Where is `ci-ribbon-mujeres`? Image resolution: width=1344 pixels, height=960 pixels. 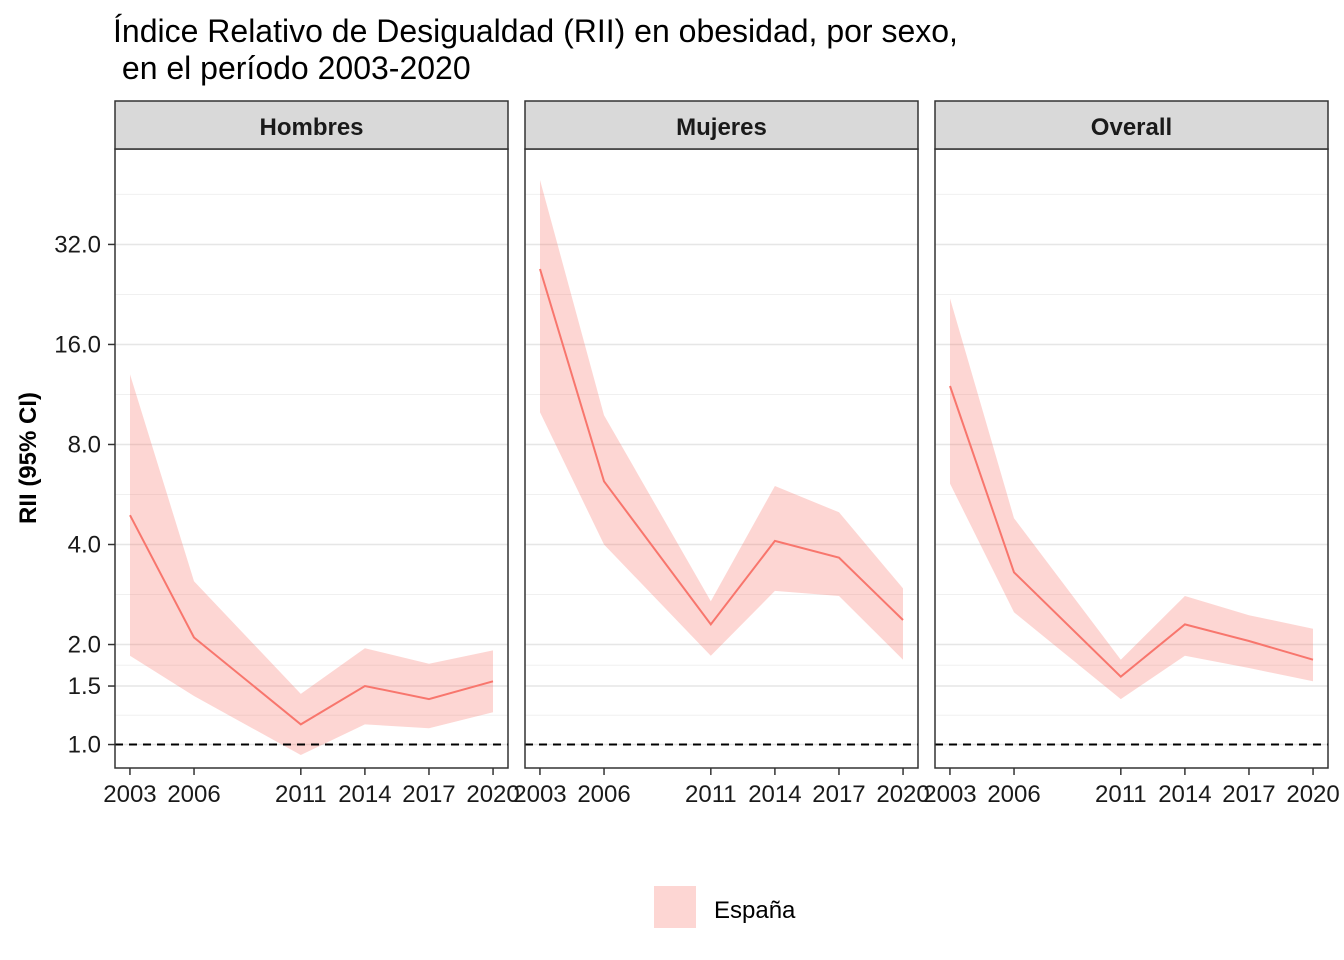 ci-ribbon-mujeres is located at coordinates (721, 420).